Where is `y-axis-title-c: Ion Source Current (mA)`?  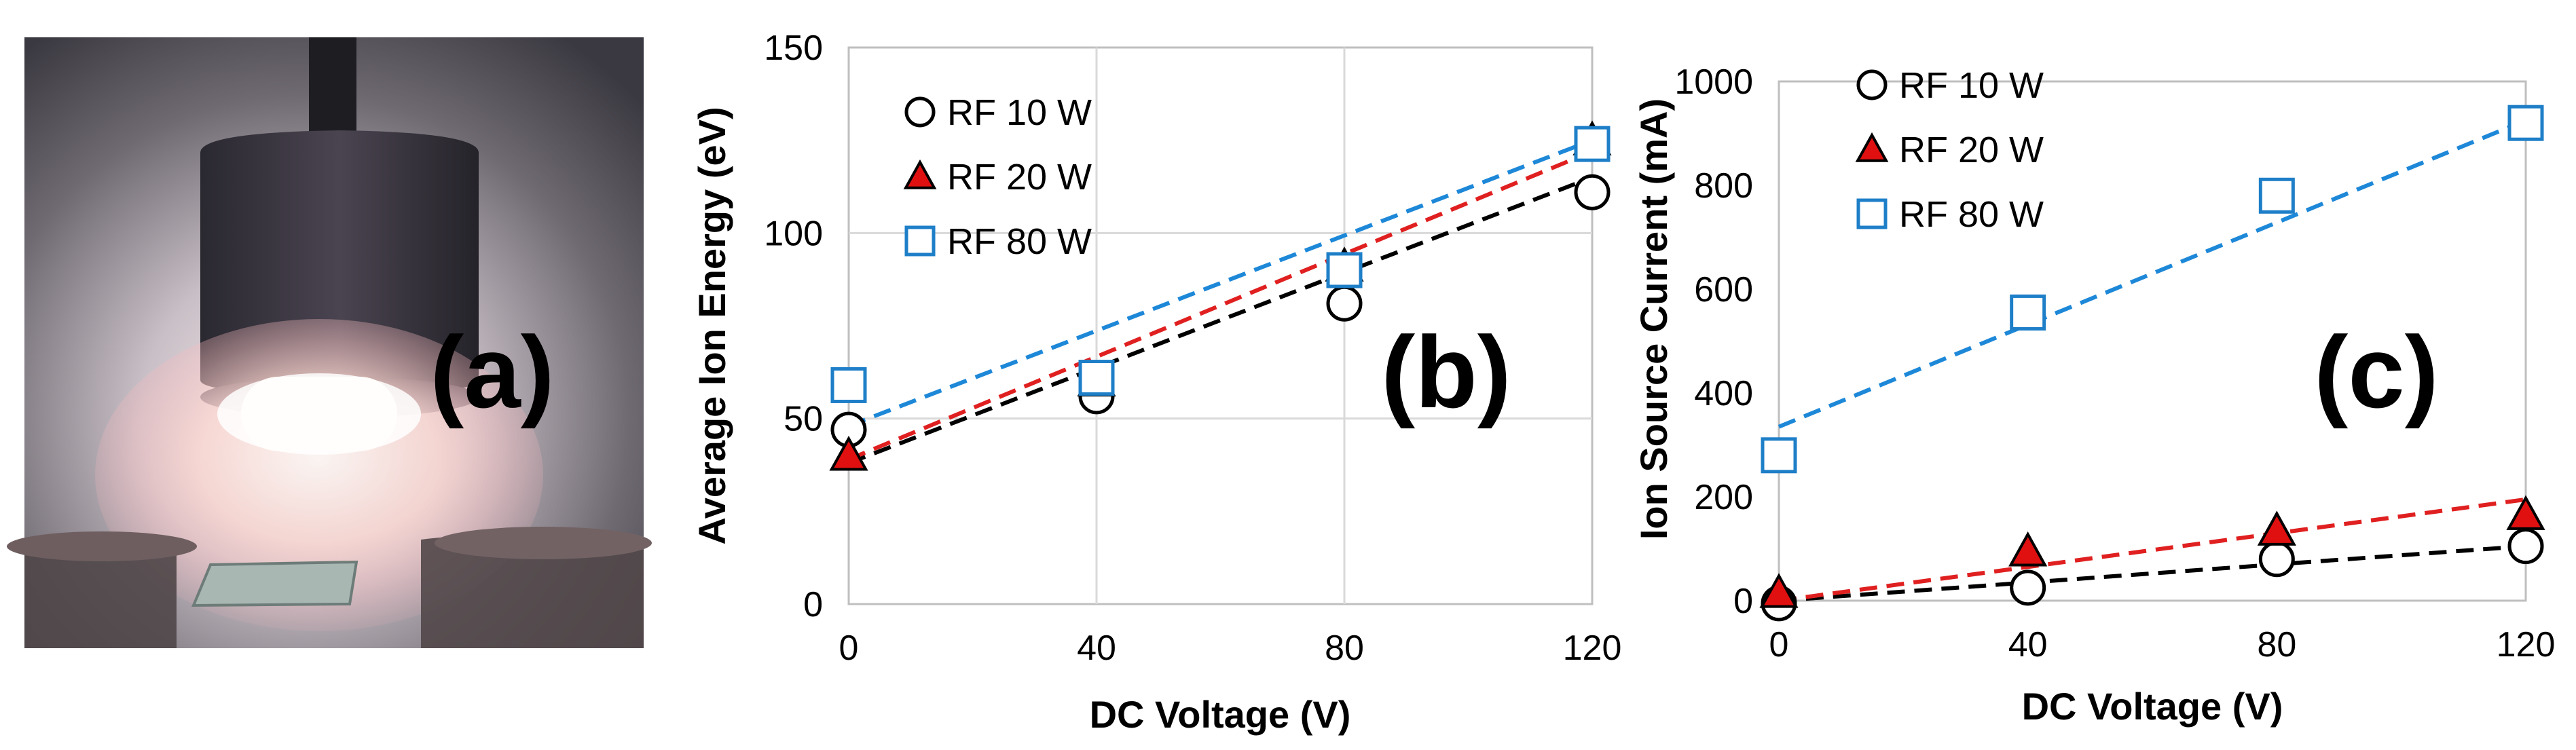
y-axis-title-c: Ion Source Current (mA) is located at coordinates (1653, 319).